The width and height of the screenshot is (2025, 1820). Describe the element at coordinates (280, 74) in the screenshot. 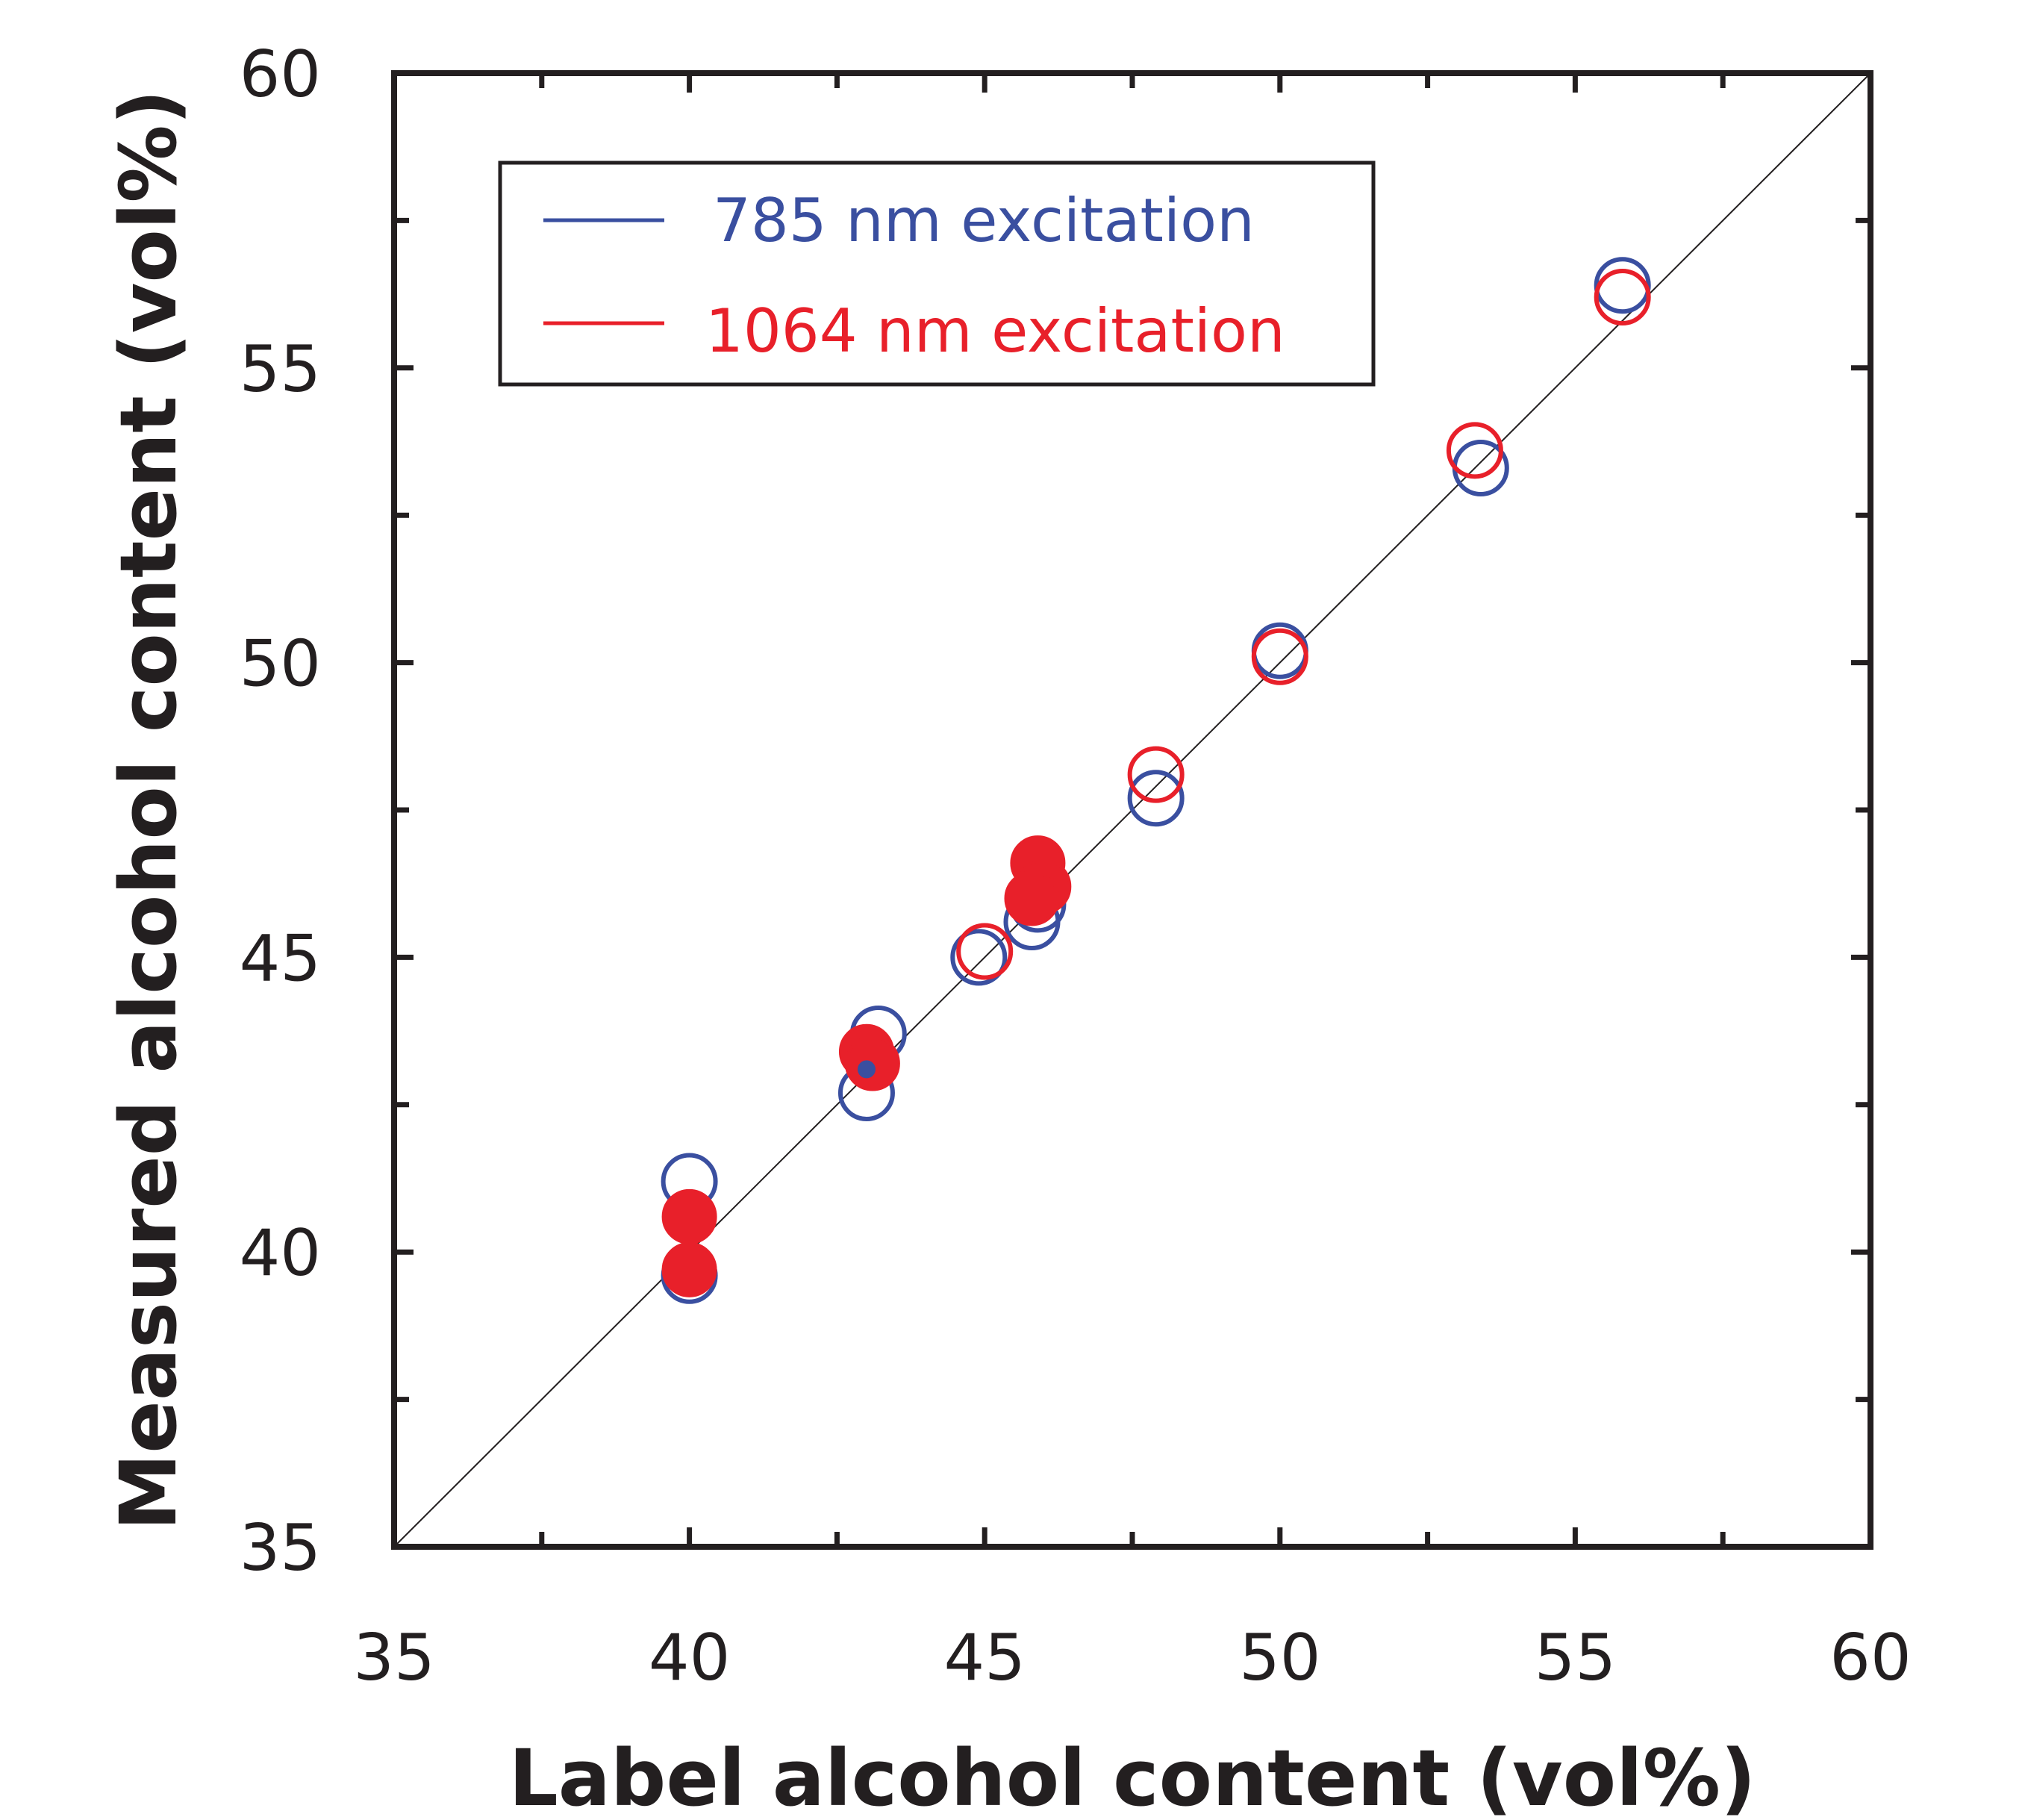

I see `y-tick-label-5: 60` at that location.